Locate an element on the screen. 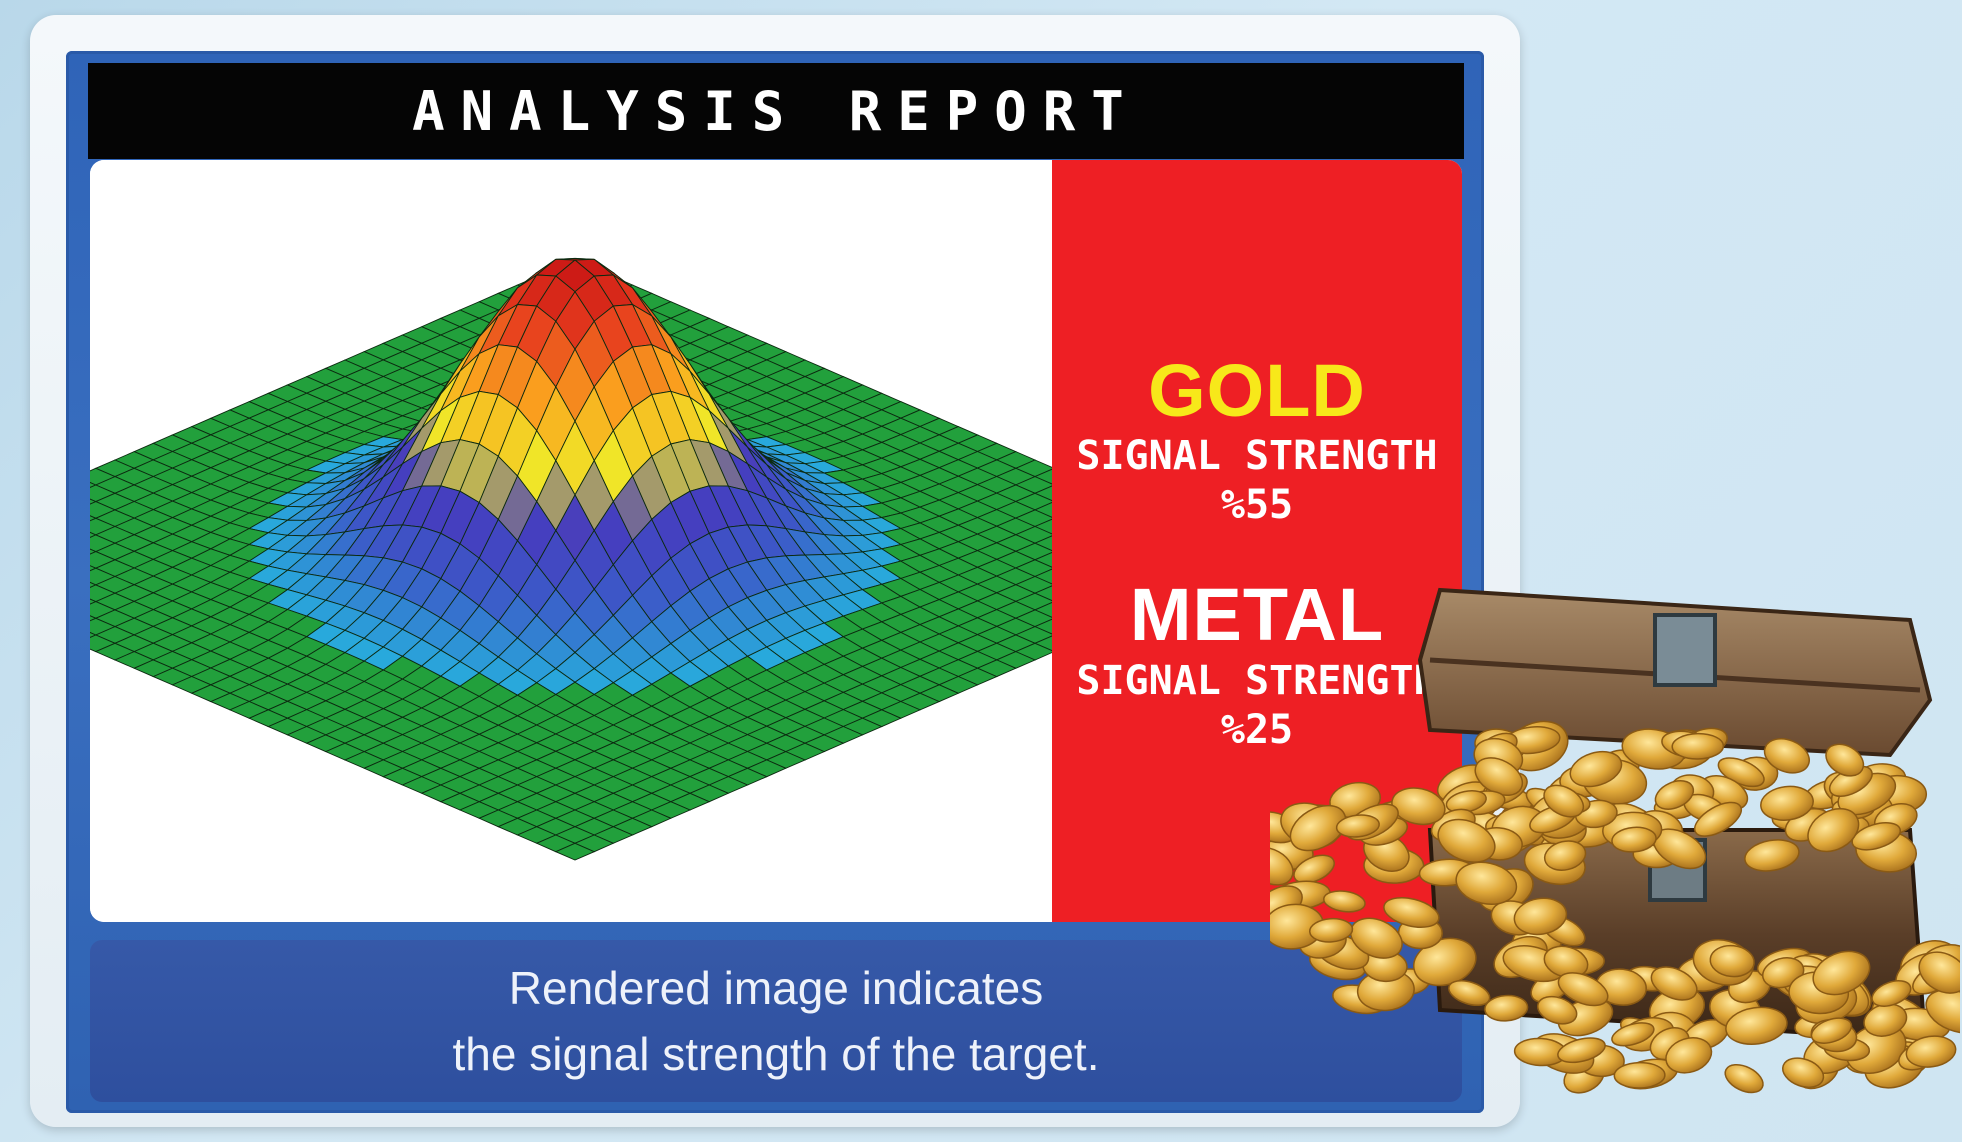 The width and height of the screenshot is (1962, 1142). gold-signal-value: %55 is located at coordinates (1257, 505).